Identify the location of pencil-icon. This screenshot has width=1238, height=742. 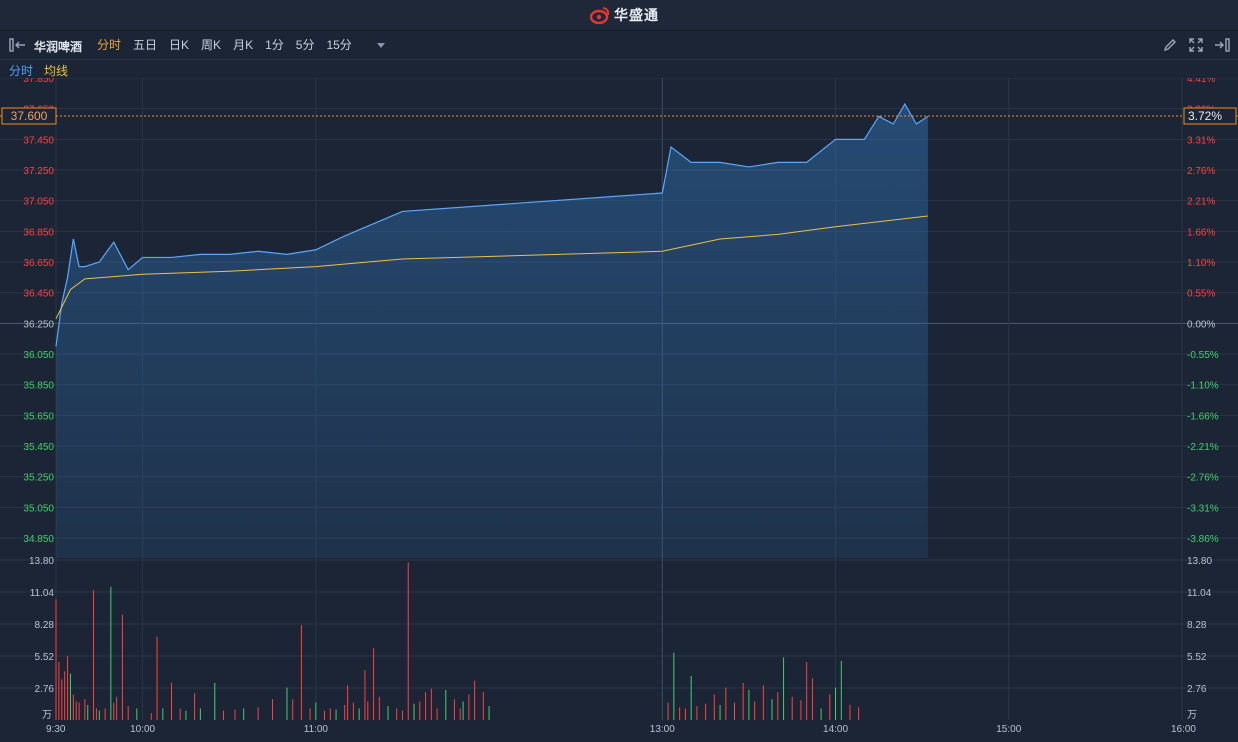
(1170, 45).